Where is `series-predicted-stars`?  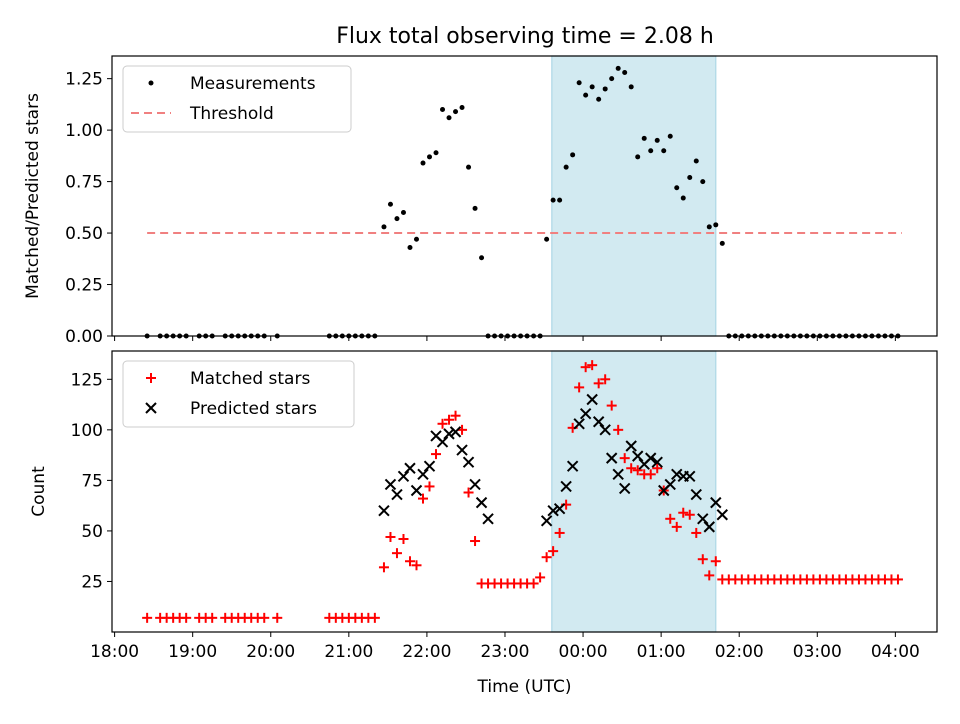 series-predicted-stars is located at coordinates (553, 463).